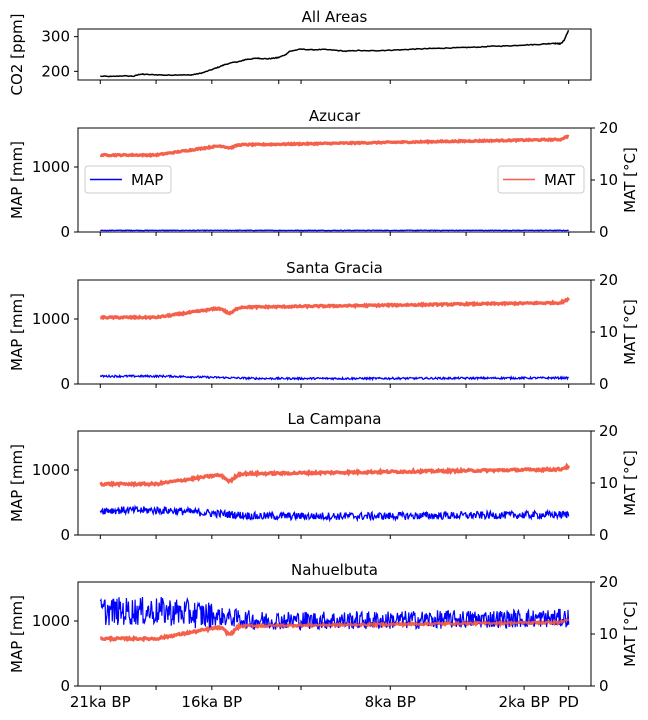 The height and width of the screenshot is (720, 648). What do you see at coordinates (334, 268) in the screenshot?
I see `panel-title: Santa Gracia` at bounding box center [334, 268].